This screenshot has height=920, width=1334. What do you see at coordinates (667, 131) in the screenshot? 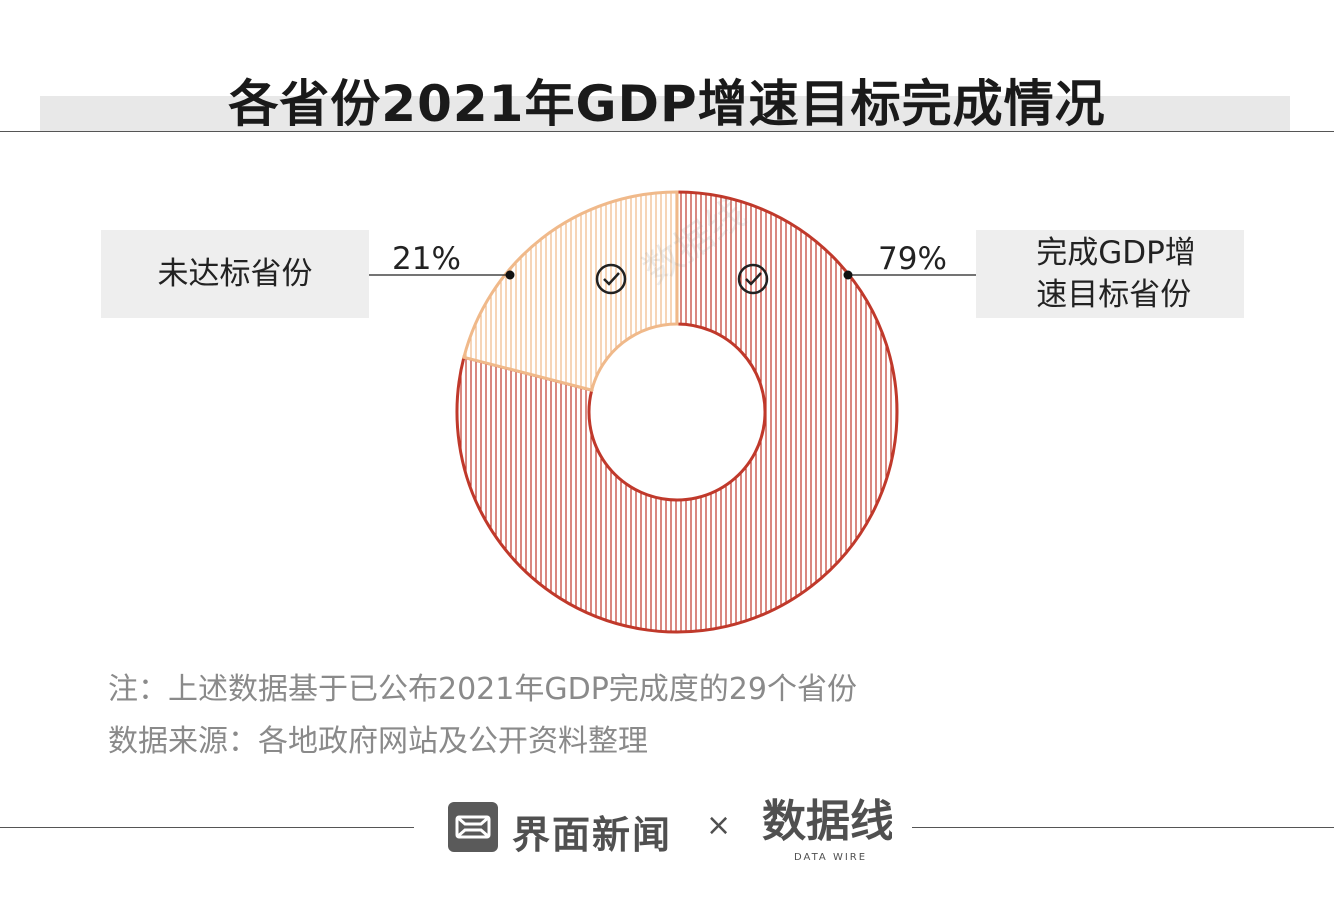
I see `title-divider` at bounding box center [667, 131].